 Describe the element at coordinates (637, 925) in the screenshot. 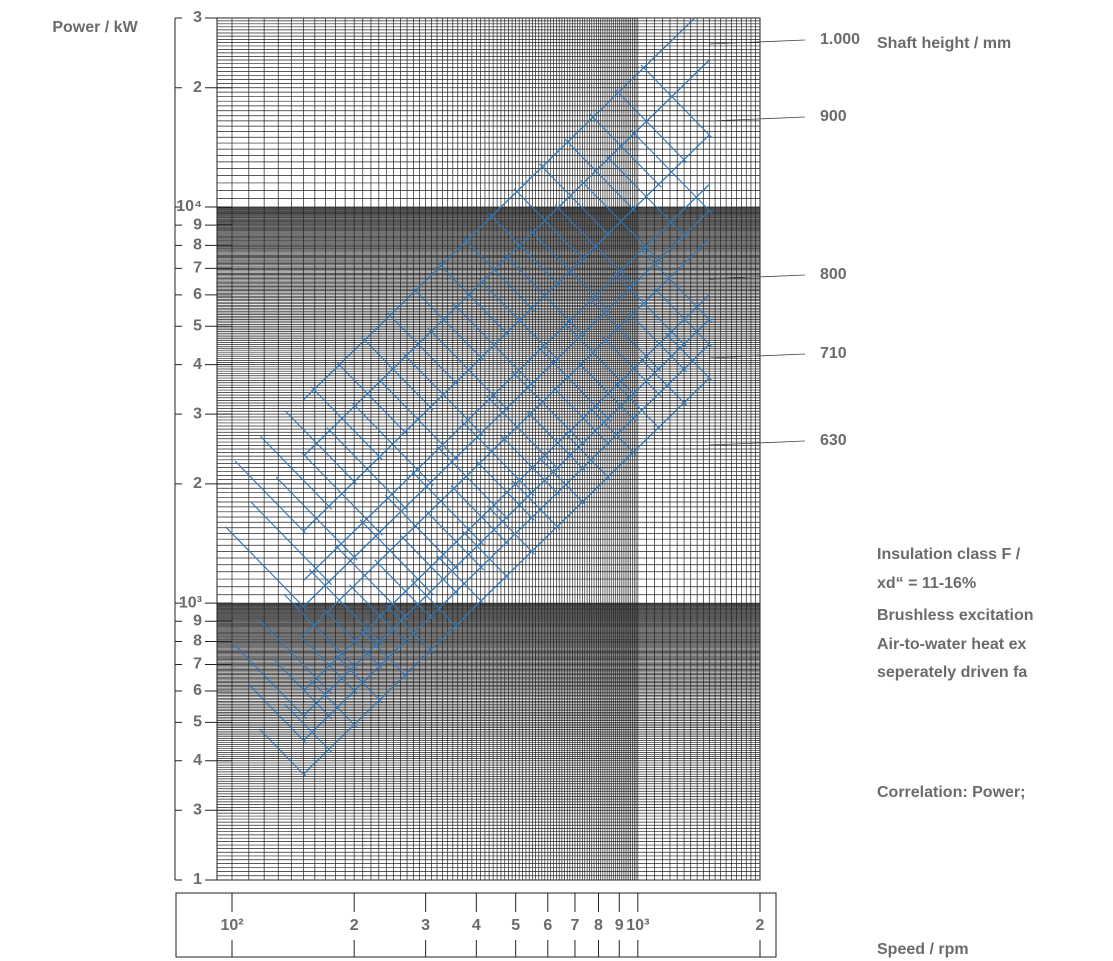

I see `x-tick-label: 10³` at that location.